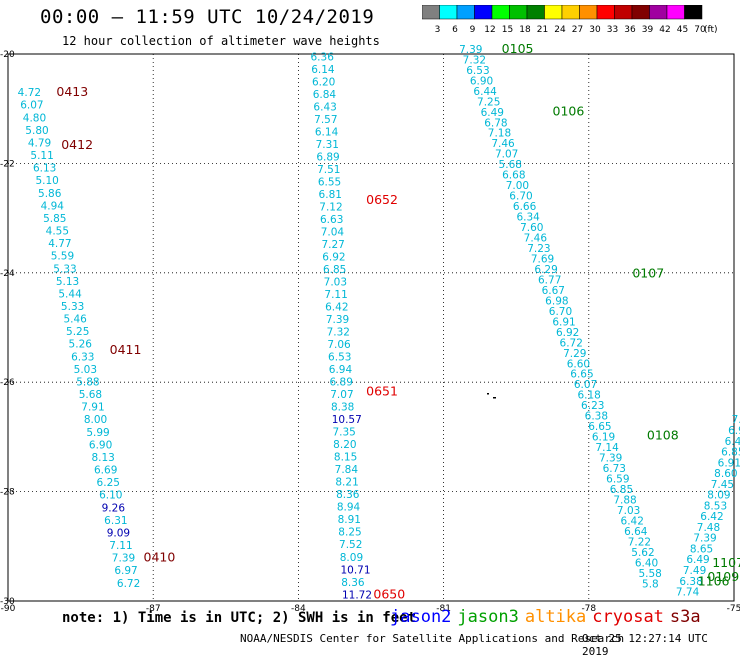  What do you see at coordinates (153, 609) in the screenshot?
I see `lon-tick-label: -87` at bounding box center [153, 609].